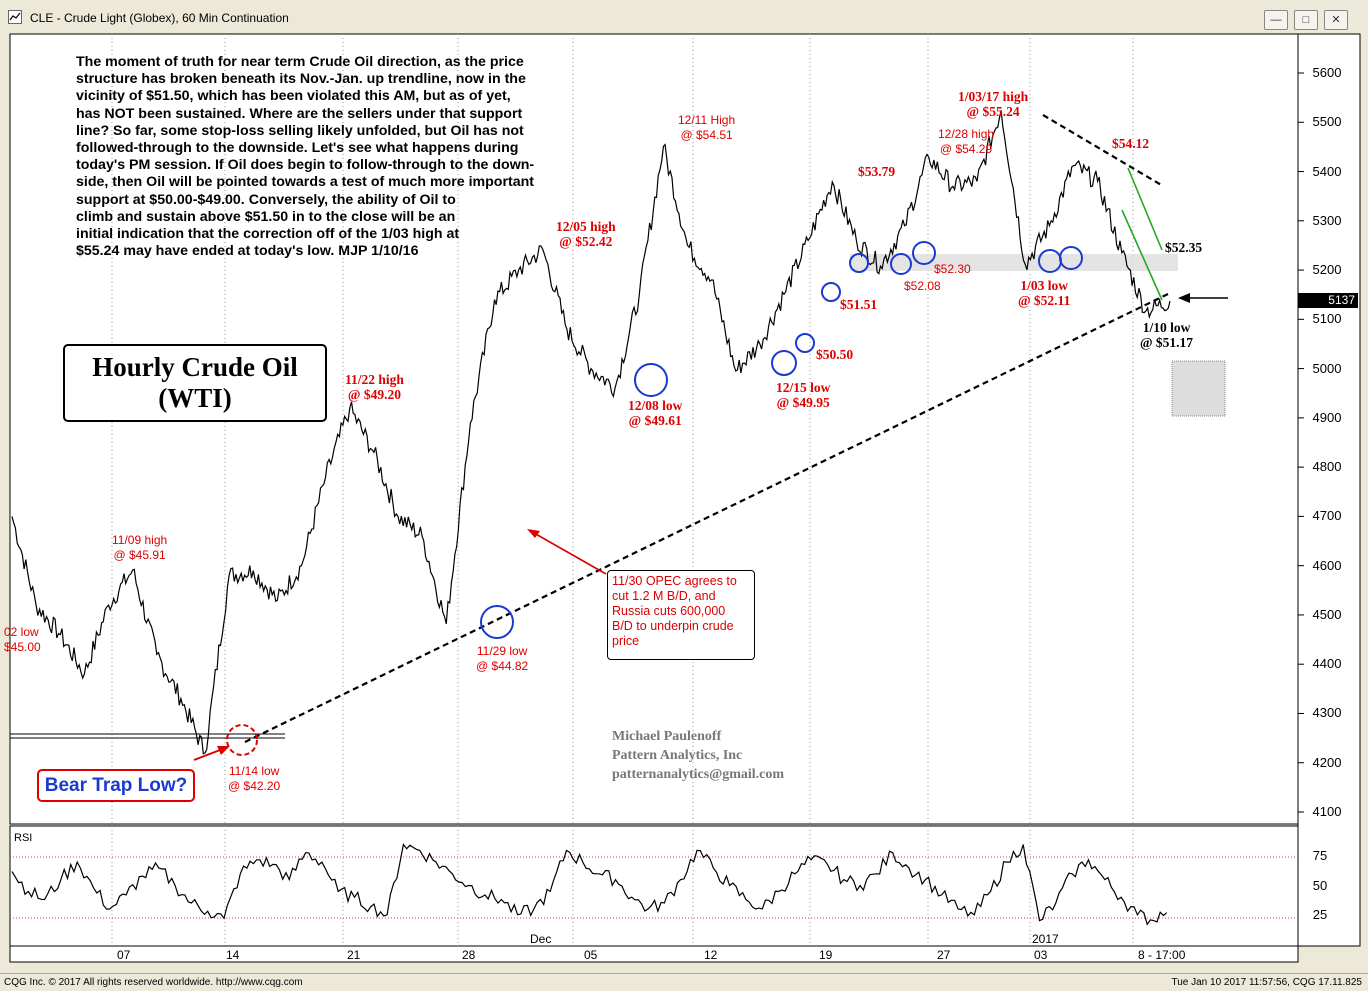 Image resolution: width=1368 pixels, height=991 pixels. I want to click on rsi-tick-label: 75, so click(1320, 856).